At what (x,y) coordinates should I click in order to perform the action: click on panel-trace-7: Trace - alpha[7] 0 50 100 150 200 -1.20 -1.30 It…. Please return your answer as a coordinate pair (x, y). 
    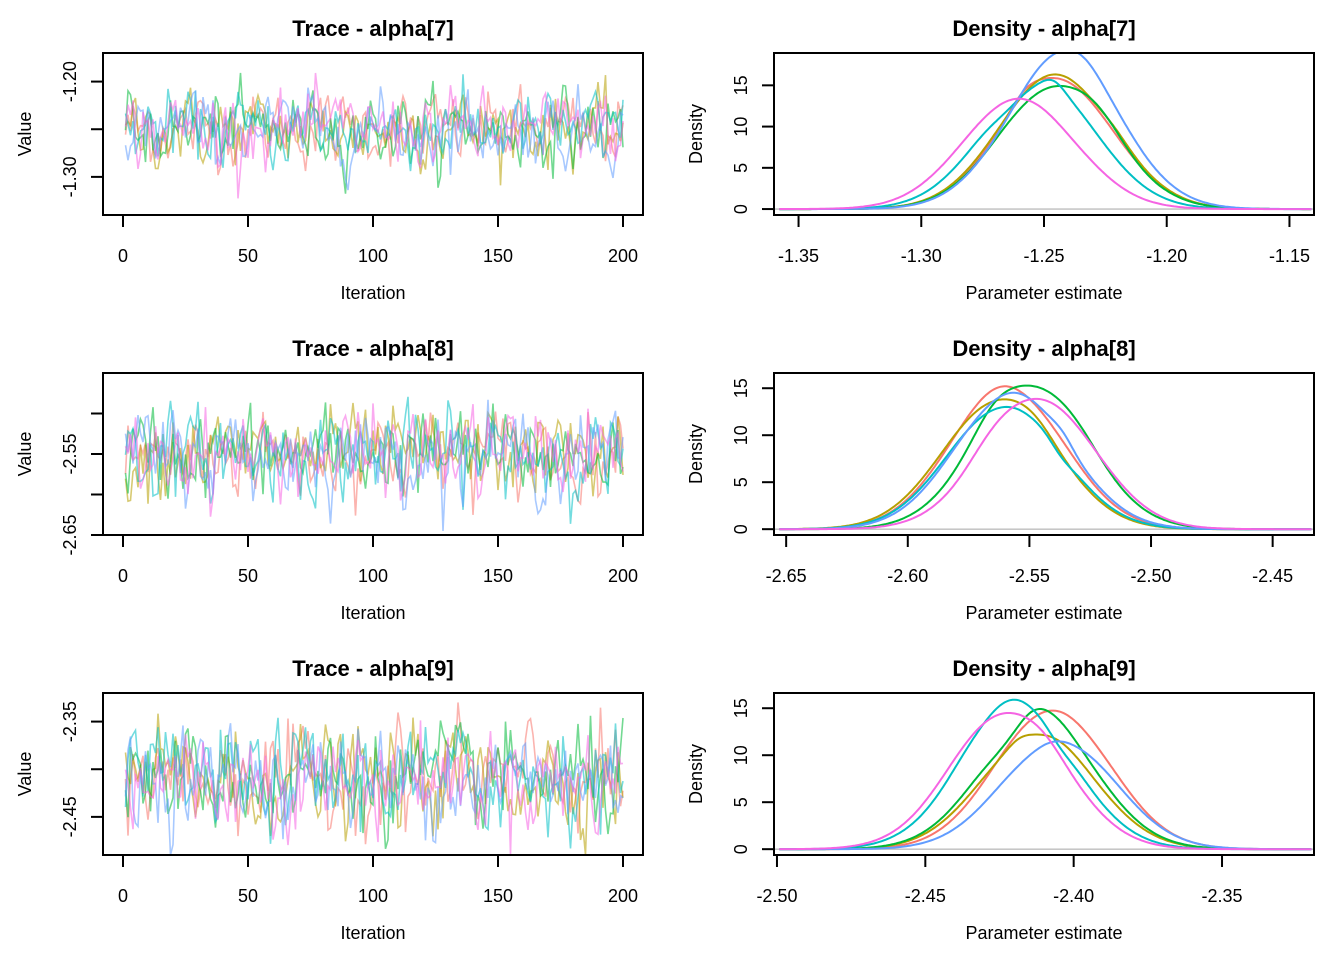
    Looking at the image, I should click on (329, 159).